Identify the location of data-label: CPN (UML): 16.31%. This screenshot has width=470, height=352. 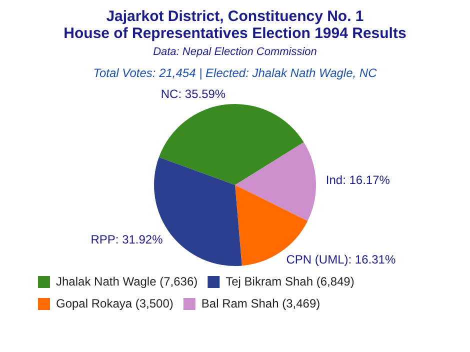
(341, 259).